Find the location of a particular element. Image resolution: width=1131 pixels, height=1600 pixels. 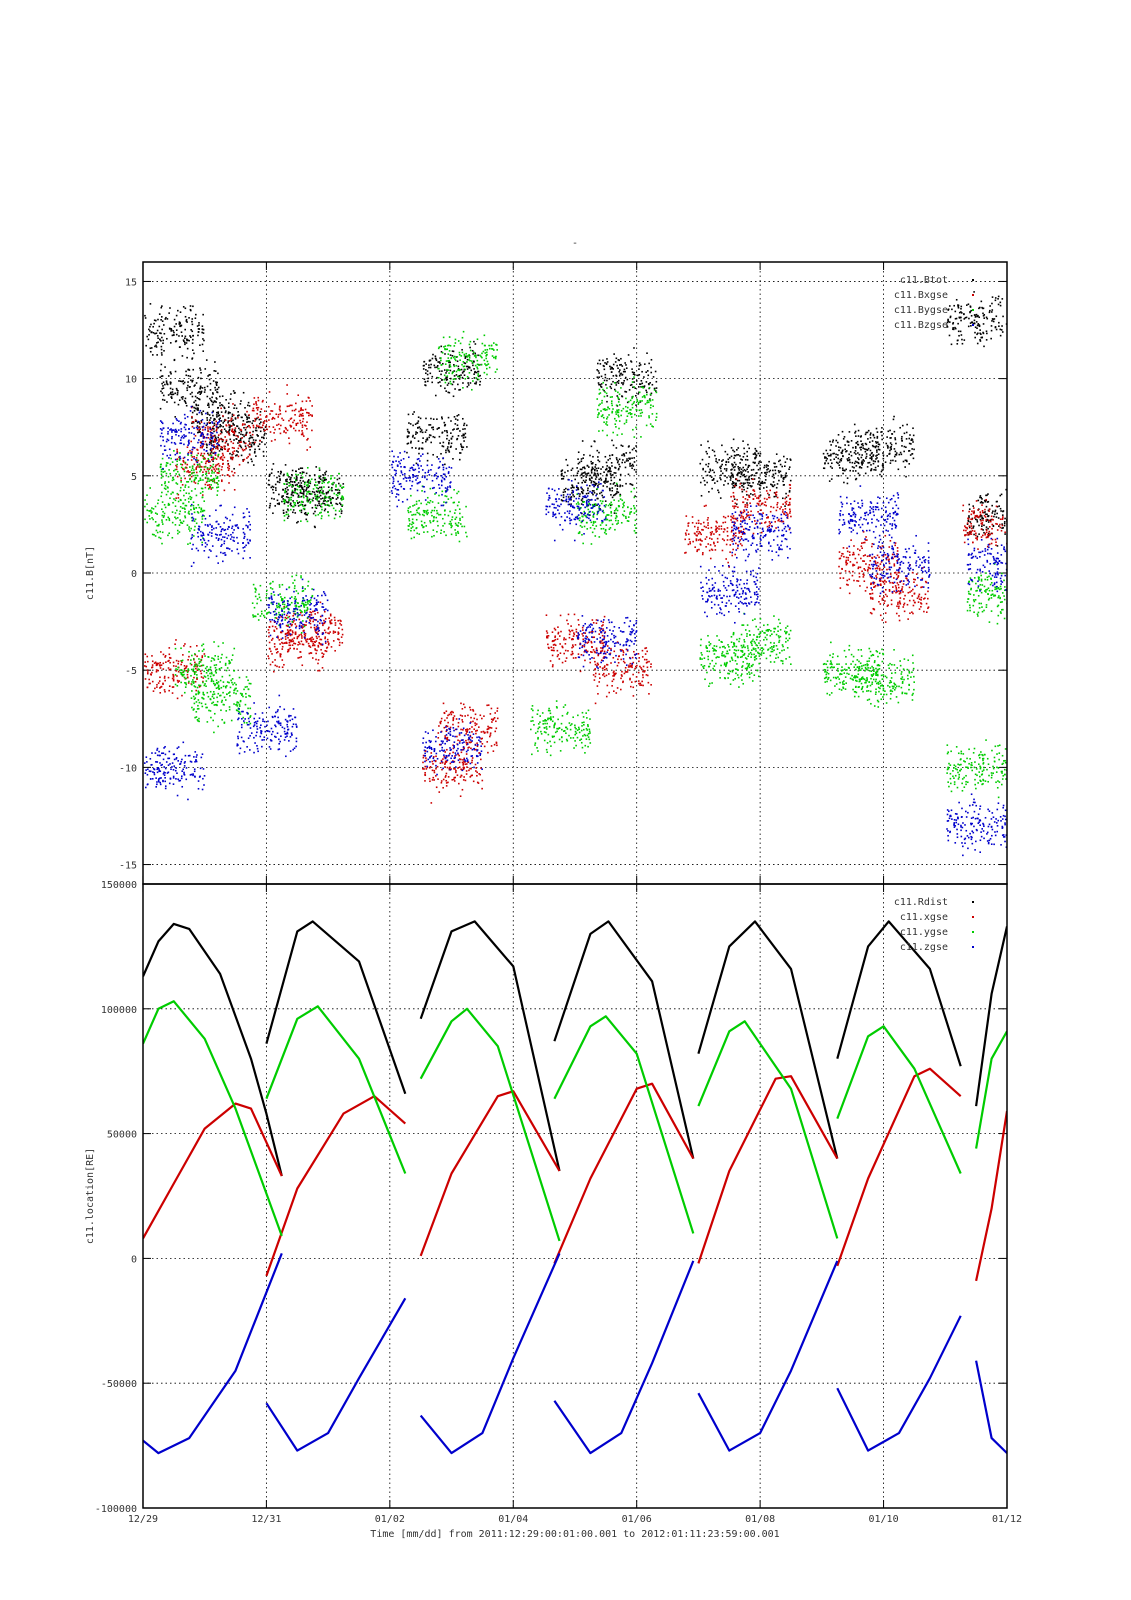

series-c11-Rdist is located at coordinates (575, 1048).